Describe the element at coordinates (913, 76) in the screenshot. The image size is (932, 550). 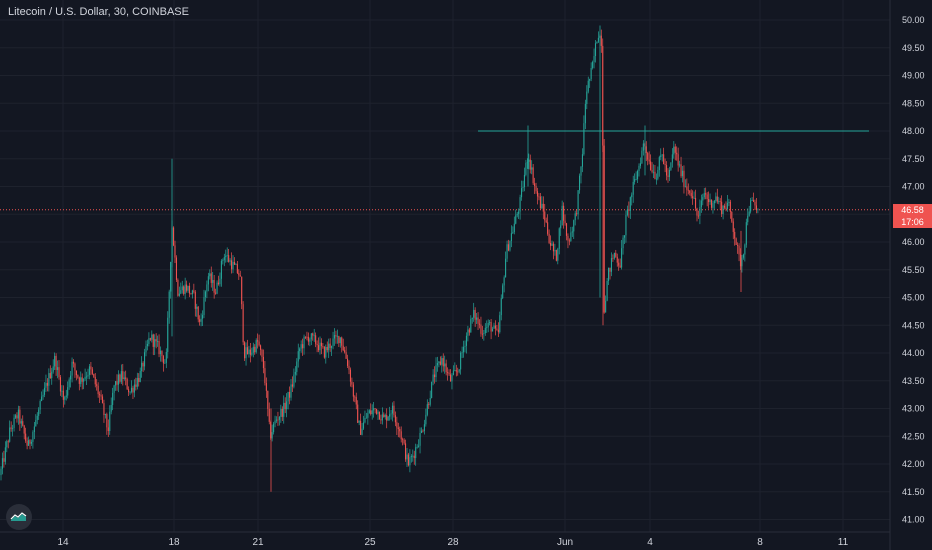
I see `price-tick-label: 49.00` at that location.